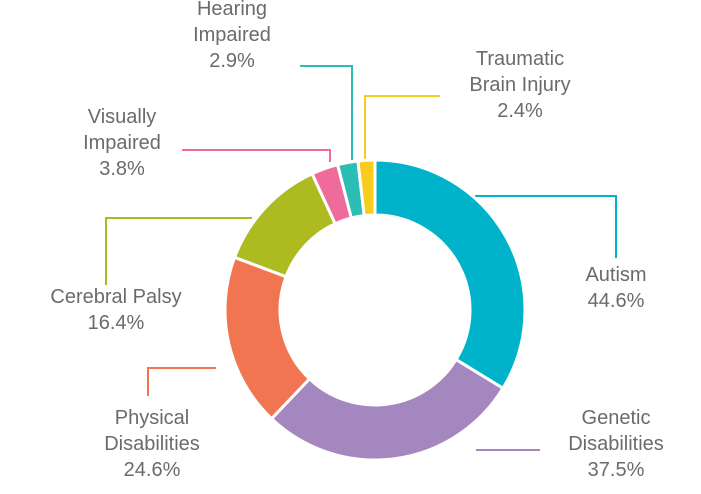 This screenshot has width=701, height=494. Describe the element at coordinates (116, 323) in the screenshot. I see `value-label: 16.4%` at that location.